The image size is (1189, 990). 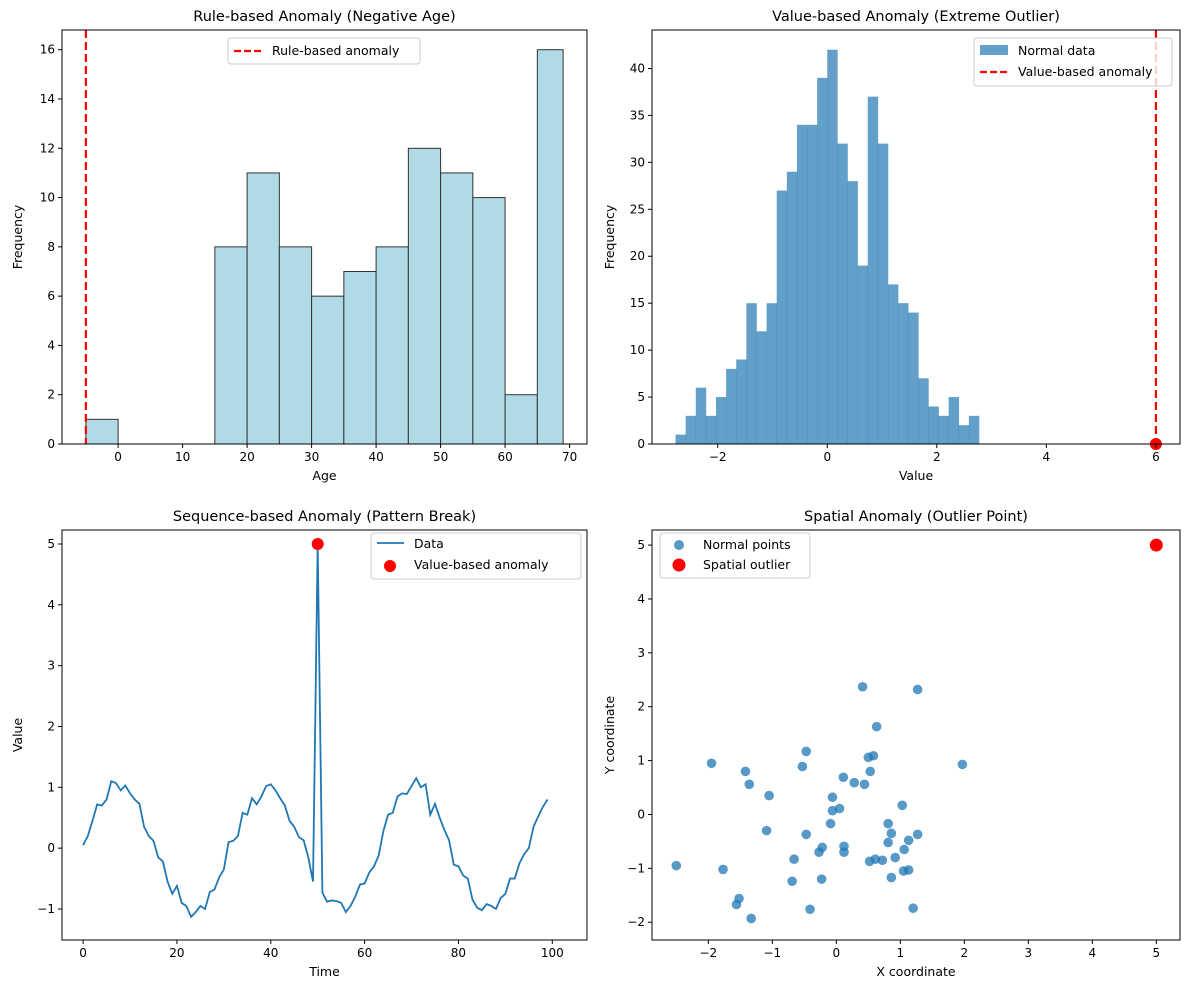 I want to click on y-tick-label: 20, so click(x=637, y=256).